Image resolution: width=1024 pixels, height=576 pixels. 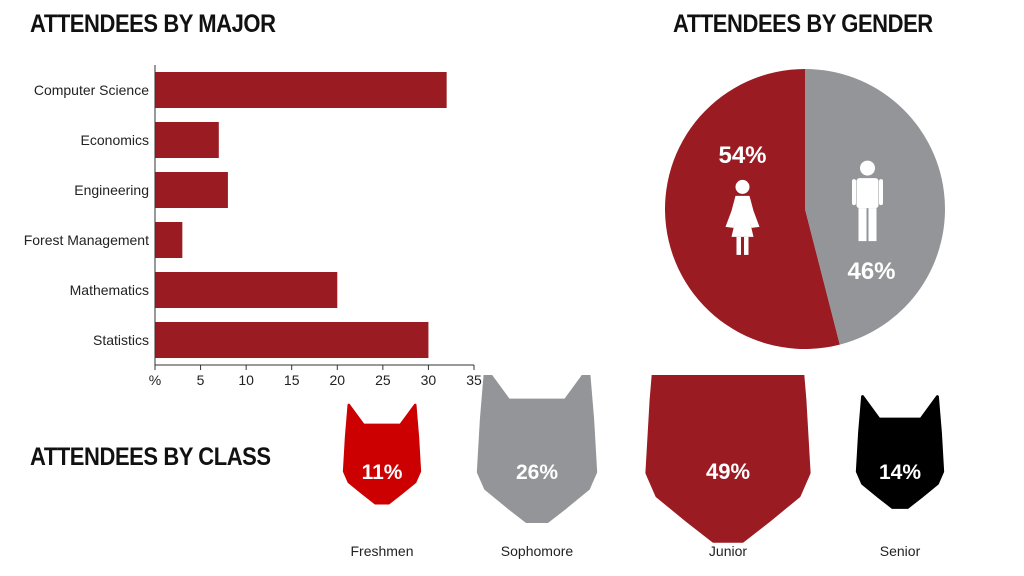 What do you see at coordinates (381, 551) in the screenshot?
I see `class-name-label: Freshmen` at bounding box center [381, 551].